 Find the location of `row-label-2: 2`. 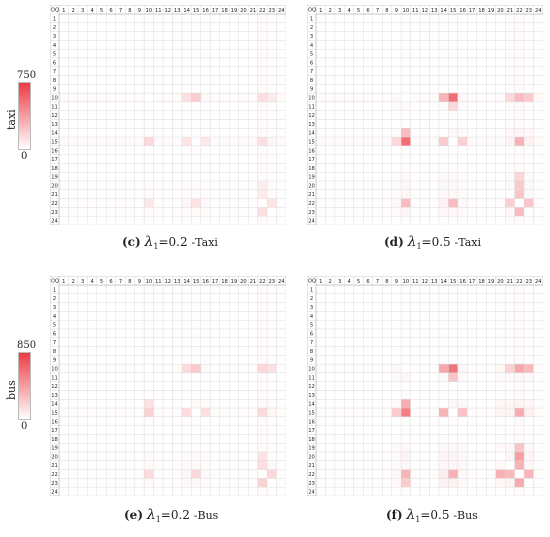

row-label-2: 2 is located at coordinates (311, 299).